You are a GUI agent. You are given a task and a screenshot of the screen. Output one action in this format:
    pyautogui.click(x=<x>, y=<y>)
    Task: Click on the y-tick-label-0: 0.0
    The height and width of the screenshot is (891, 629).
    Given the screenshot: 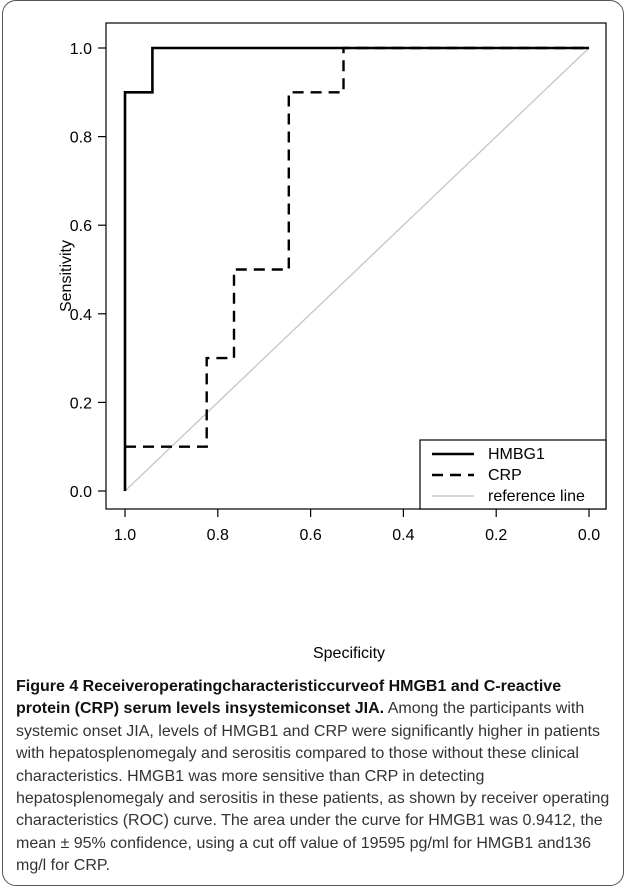 What is the action you would take?
    pyautogui.click(x=81, y=492)
    